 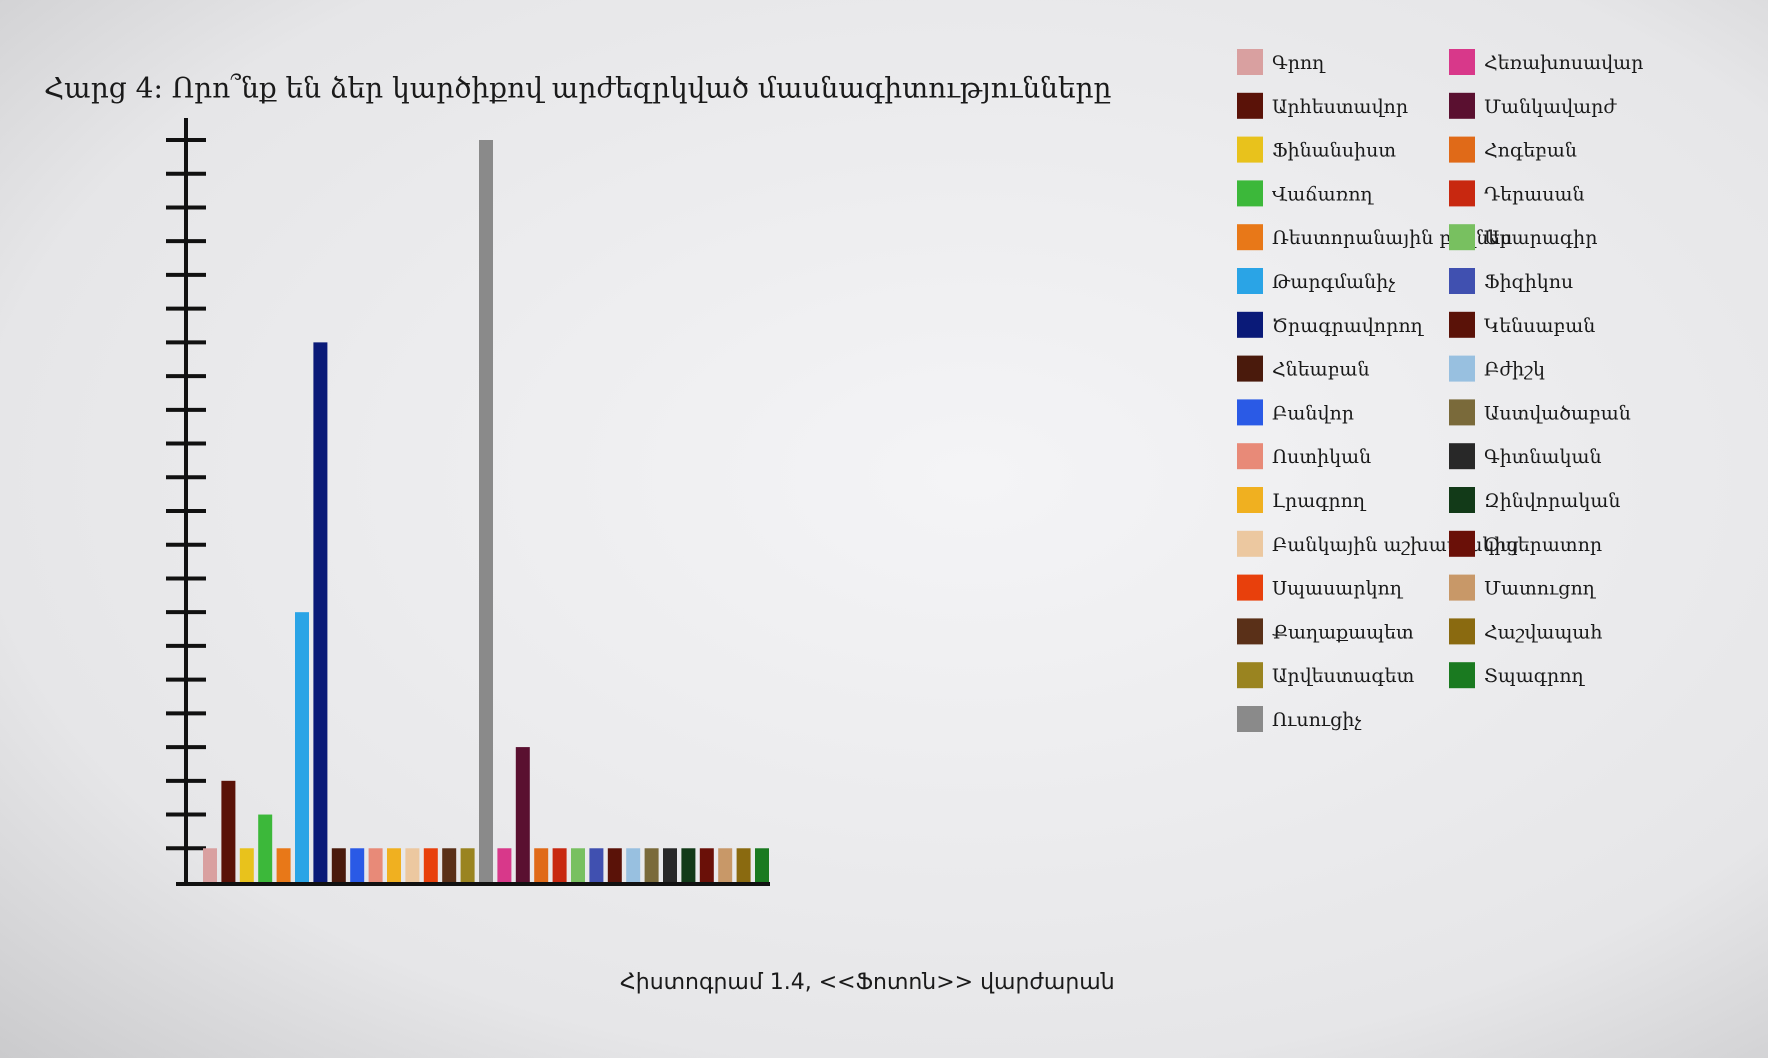 What do you see at coordinates (1334, 151) in the screenshot?
I see `legend-label: Ֆինանսիստ` at bounding box center [1334, 151].